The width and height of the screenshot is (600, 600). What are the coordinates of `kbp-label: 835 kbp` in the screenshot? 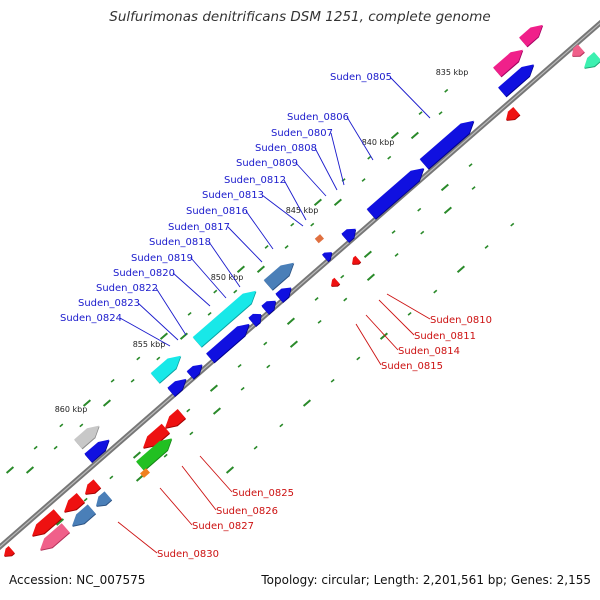 It's located at (452, 72).